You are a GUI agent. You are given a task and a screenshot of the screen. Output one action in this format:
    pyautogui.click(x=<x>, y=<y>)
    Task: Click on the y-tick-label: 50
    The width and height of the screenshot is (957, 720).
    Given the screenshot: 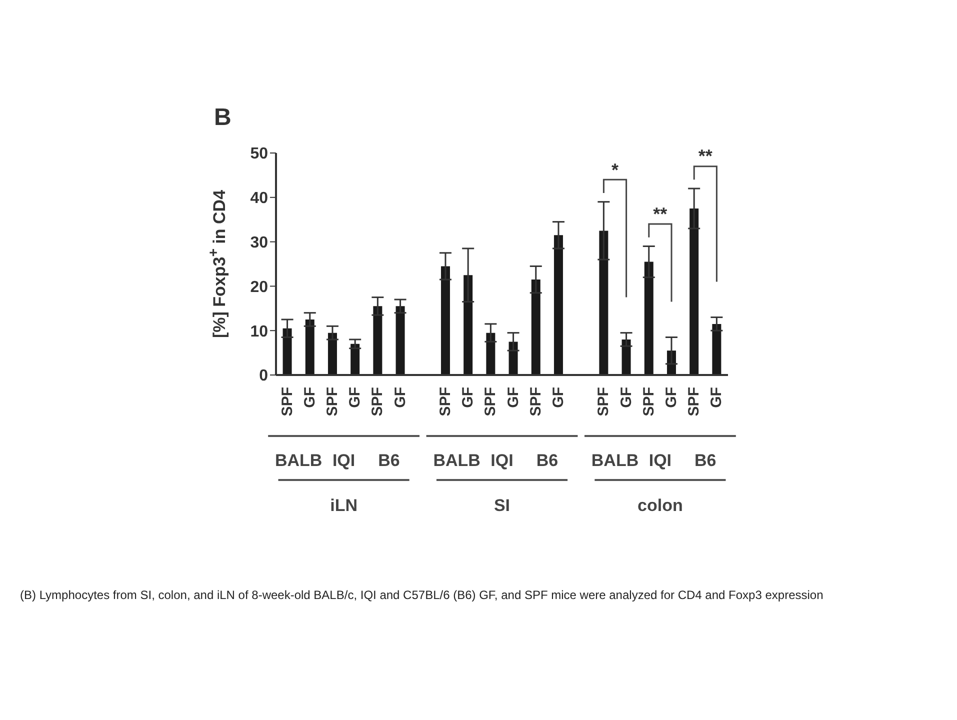 What is the action you would take?
    pyautogui.click(x=259, y=154)
    